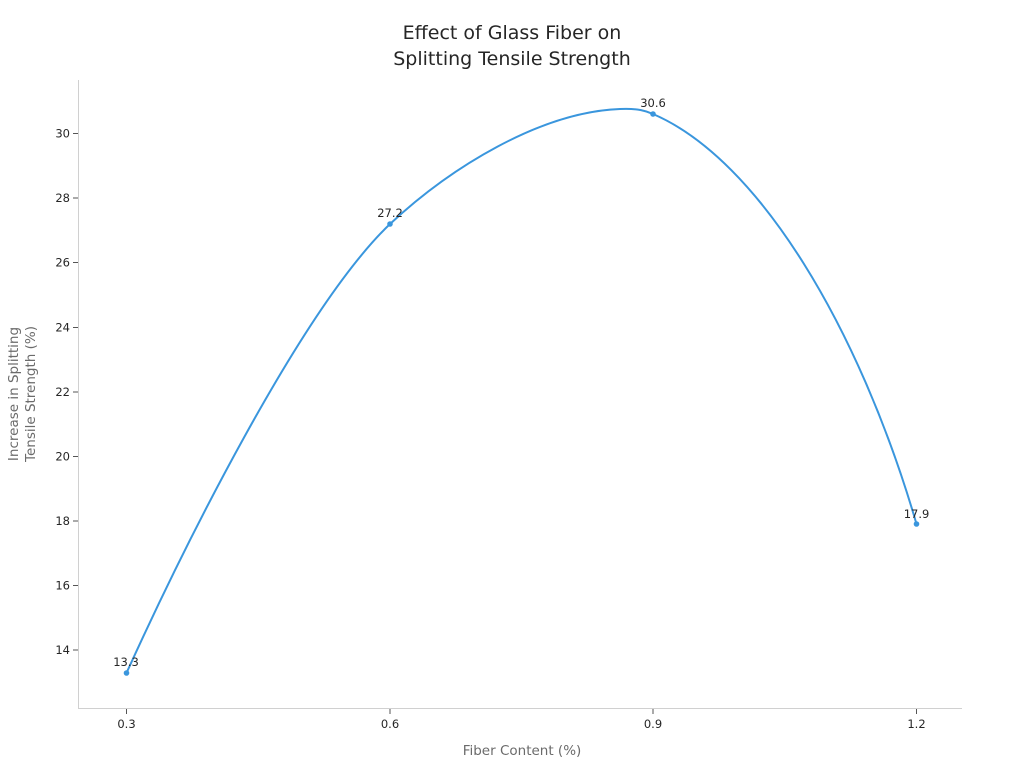 The width and height of the screenshot is (1024, 768). What do you see at coordinates (653, 724) in the screenshot?
I see `x-tick-label: 0.9` at bounding box center [653, 724].